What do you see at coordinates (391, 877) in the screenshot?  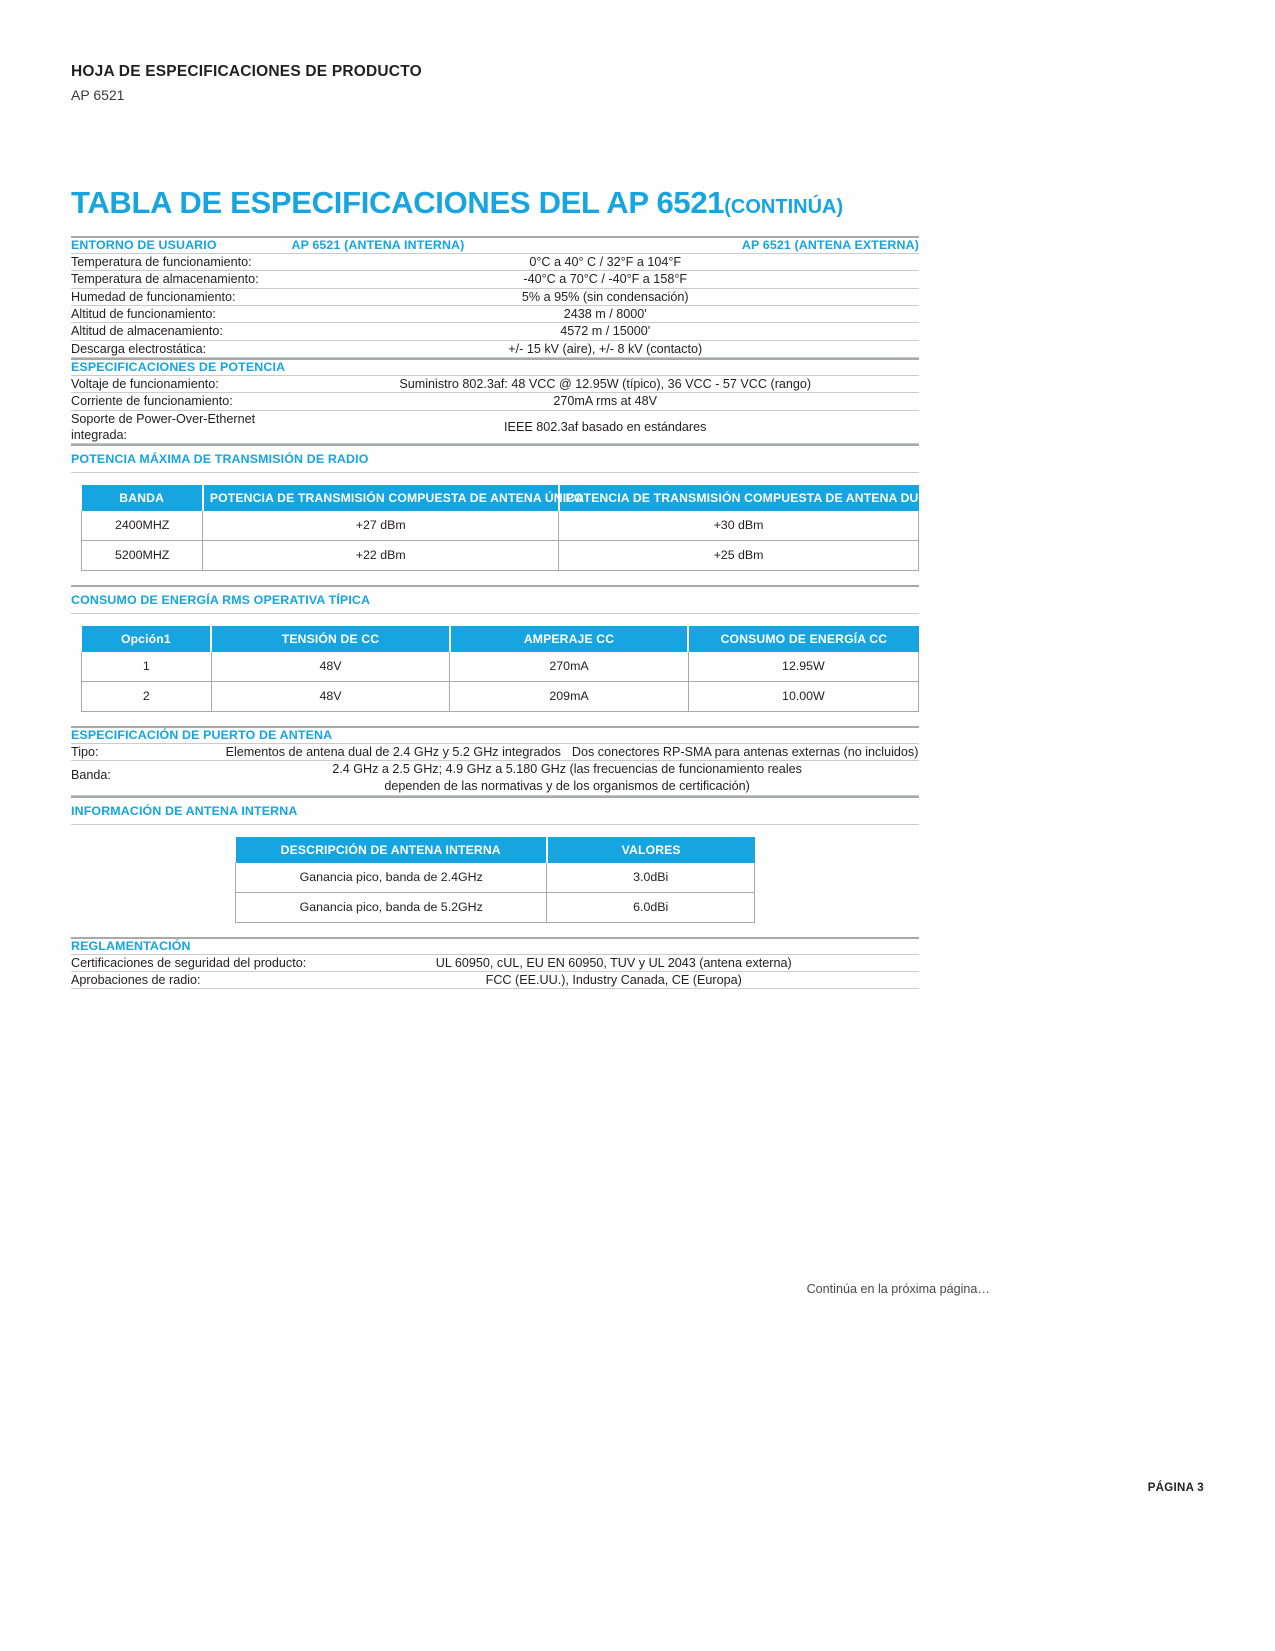 I see `cell-antenna-description: Ganancia pico, banda de 2.4GHz` at bounding box center [391, 877].